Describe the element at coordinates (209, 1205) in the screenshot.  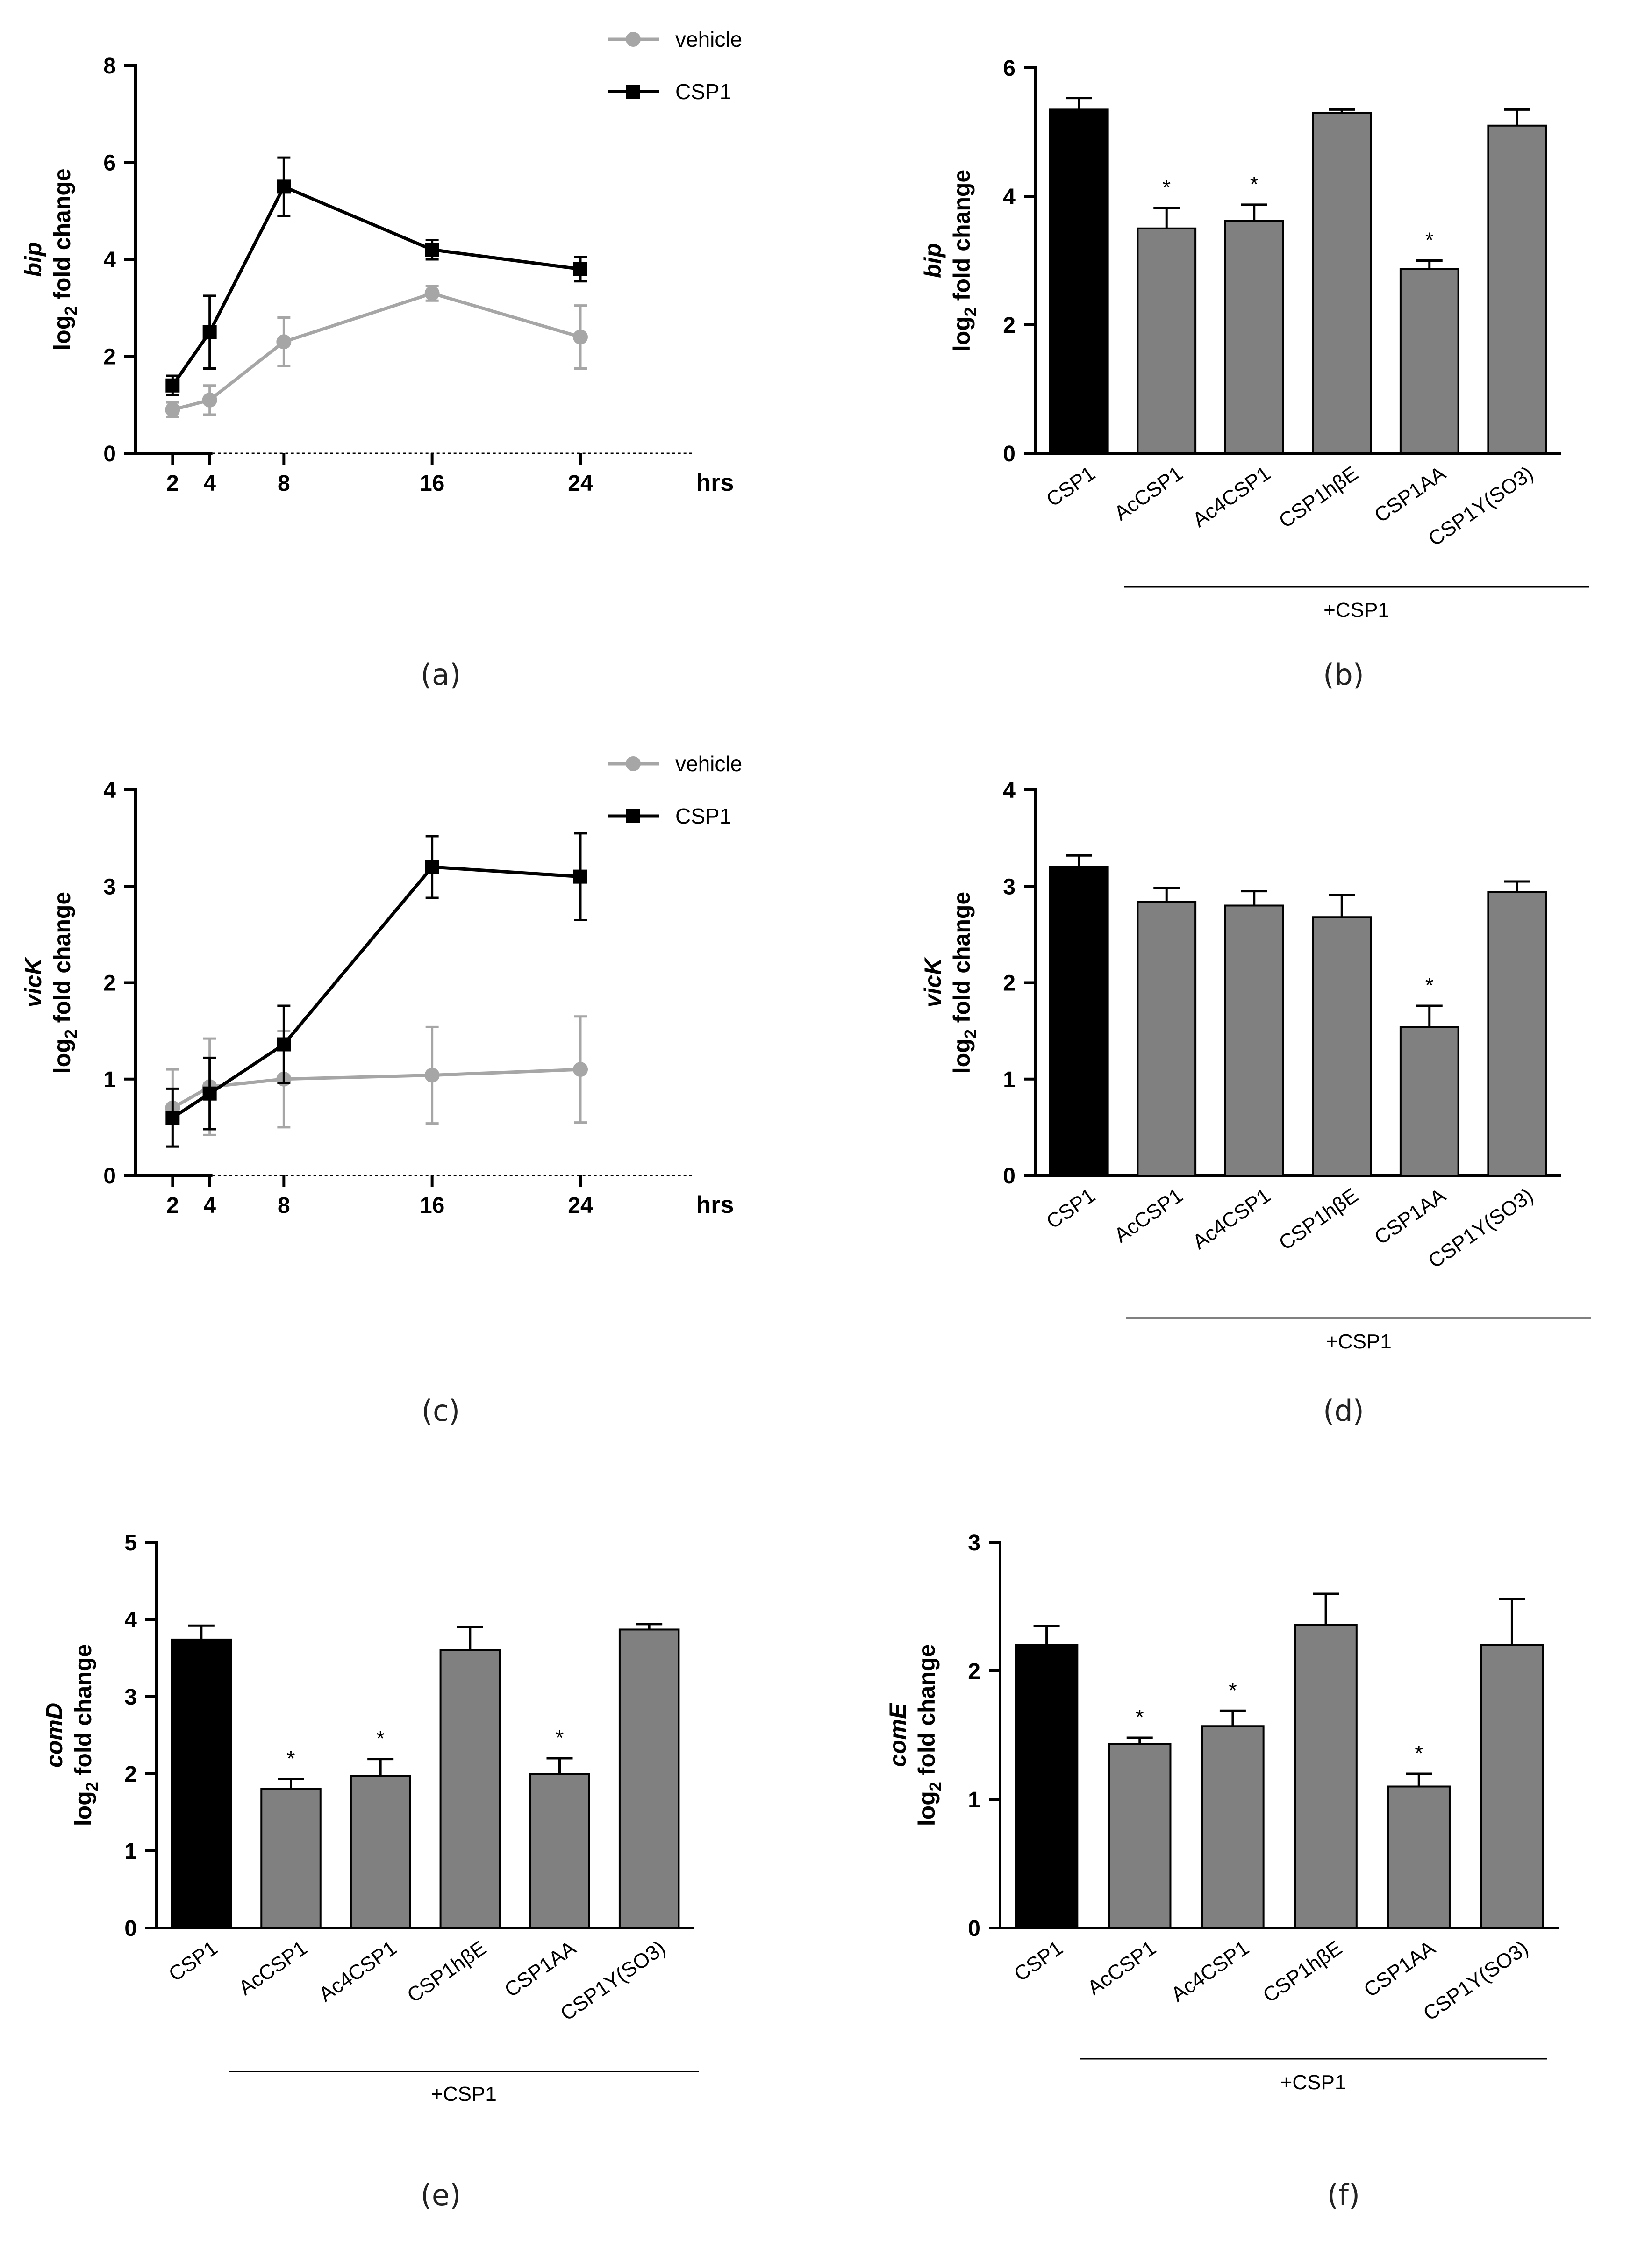
I see `x-tick-label: 4` at that location.